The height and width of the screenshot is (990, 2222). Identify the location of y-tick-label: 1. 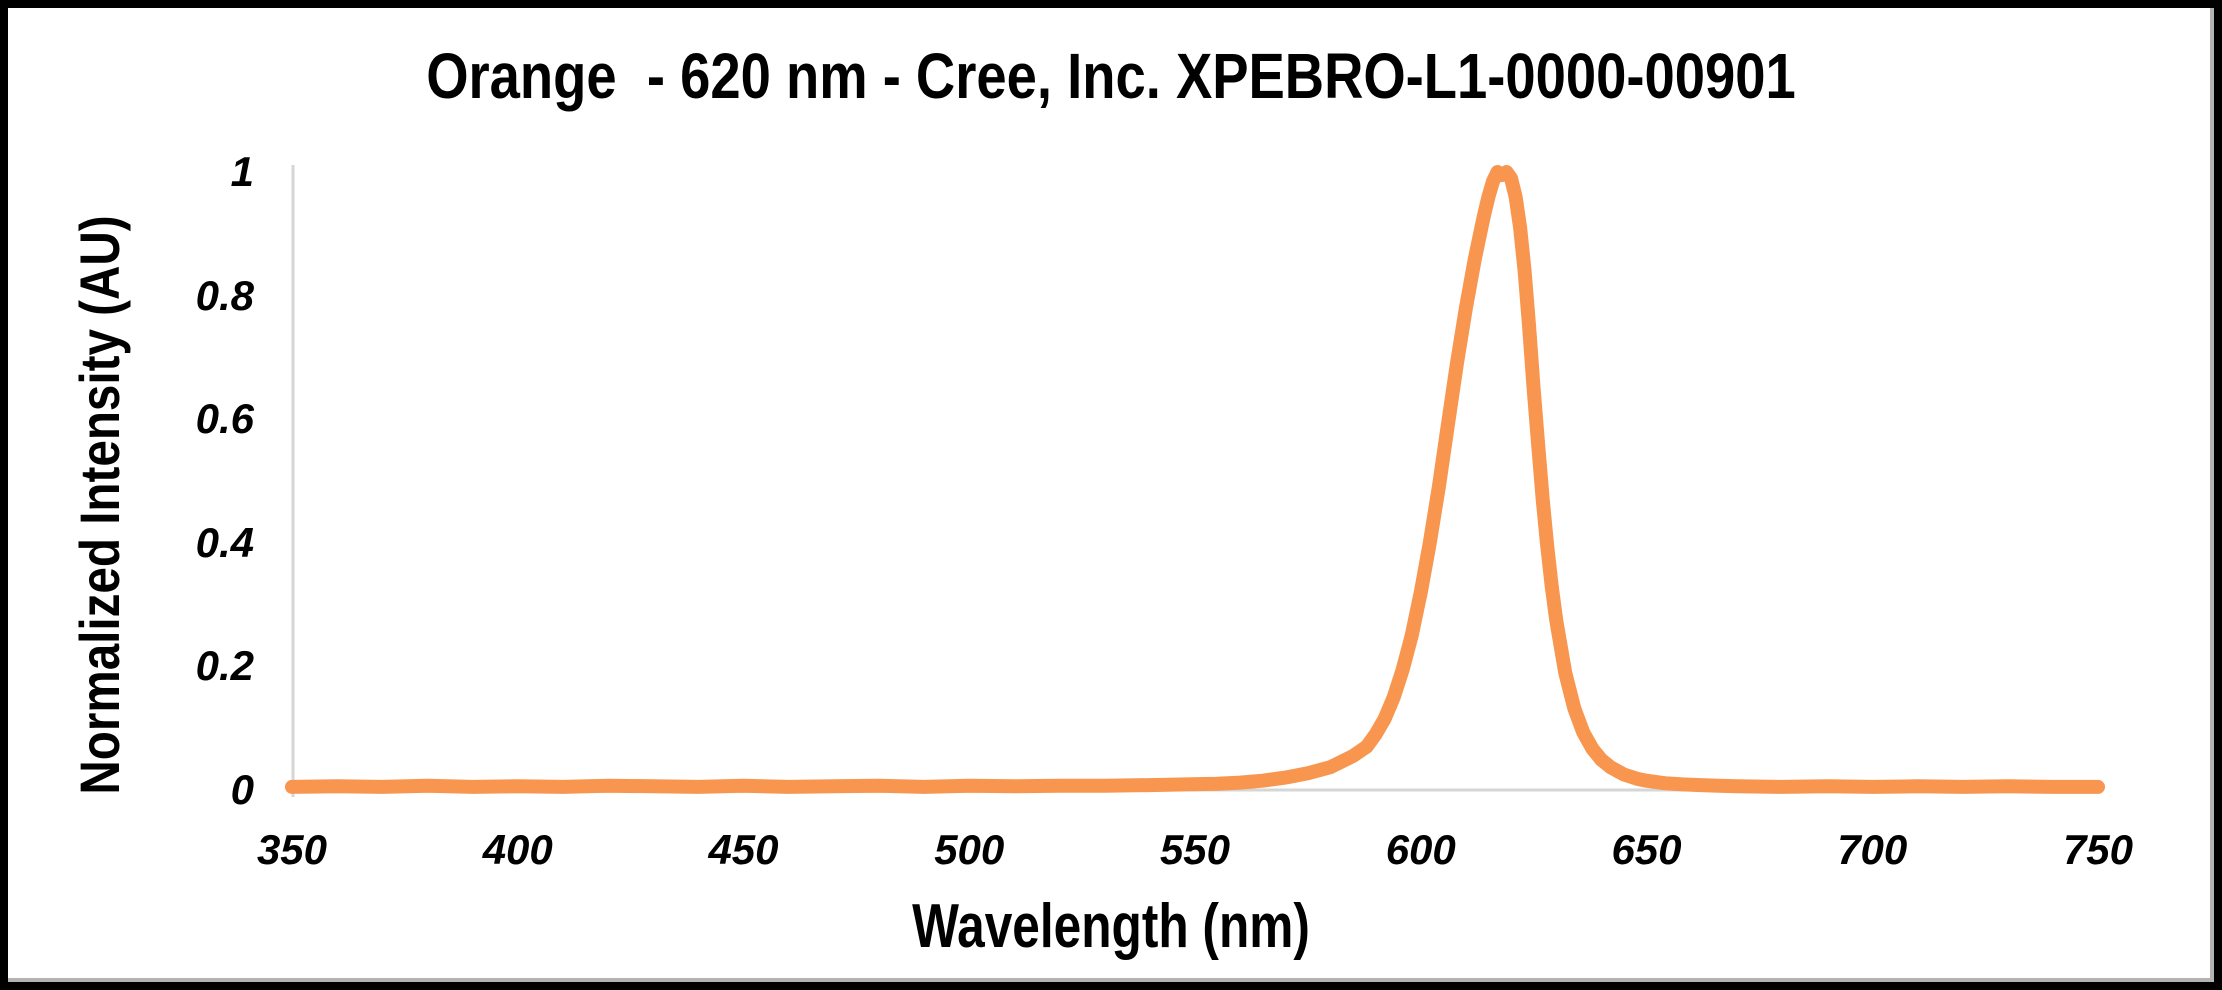
(242, 171).